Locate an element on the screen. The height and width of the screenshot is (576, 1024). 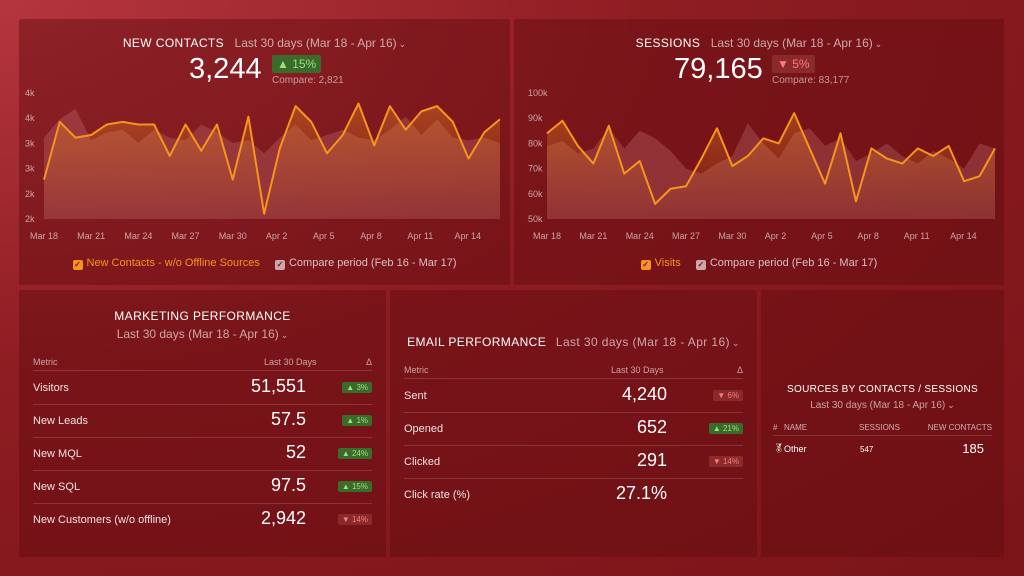
y-tick-label: 60k is located at coordinates (535, 194).